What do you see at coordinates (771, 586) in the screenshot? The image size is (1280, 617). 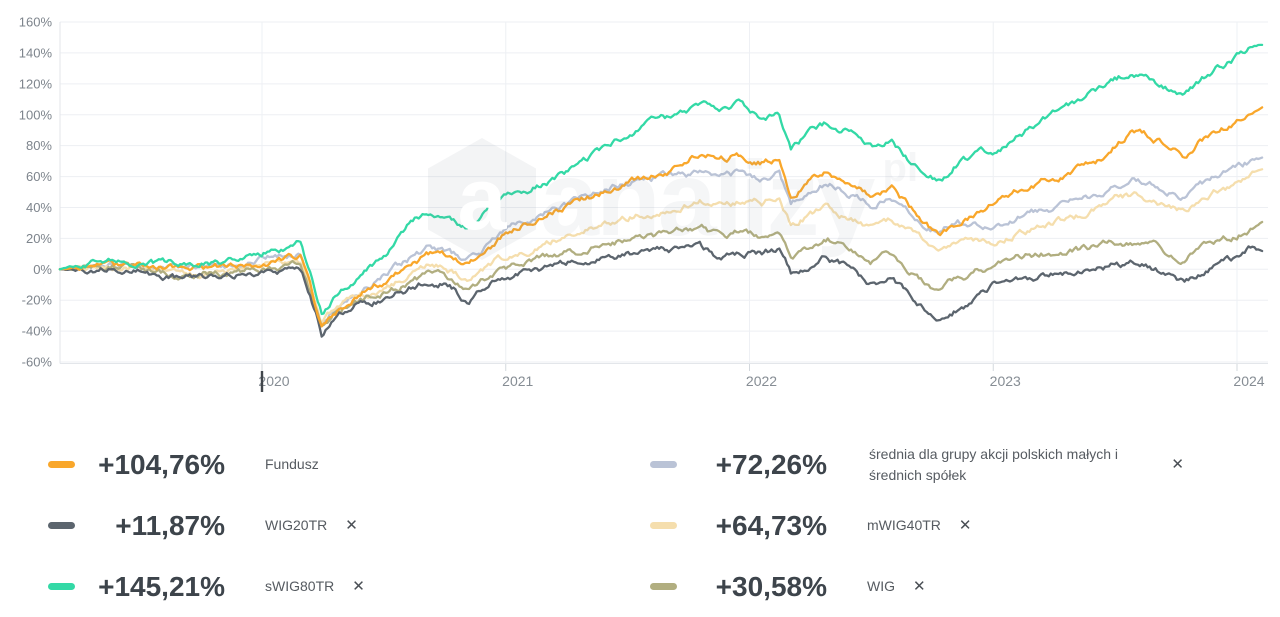 I see `series-return-value: +30,58%` at bounding box center [771, 586].